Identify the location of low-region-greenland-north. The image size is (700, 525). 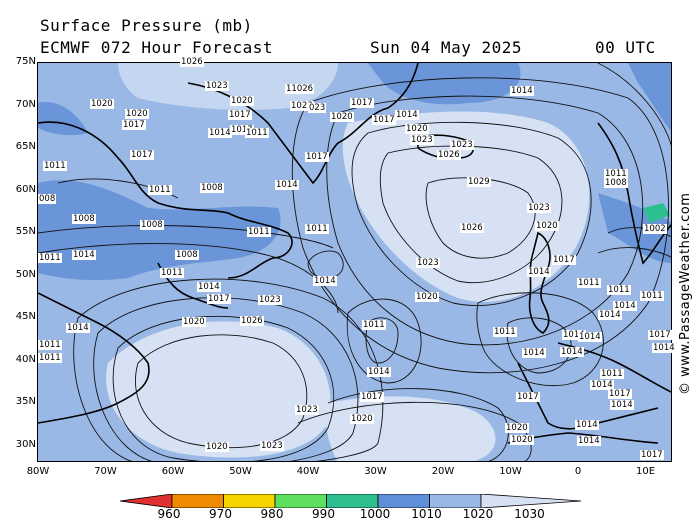
(444, 84).